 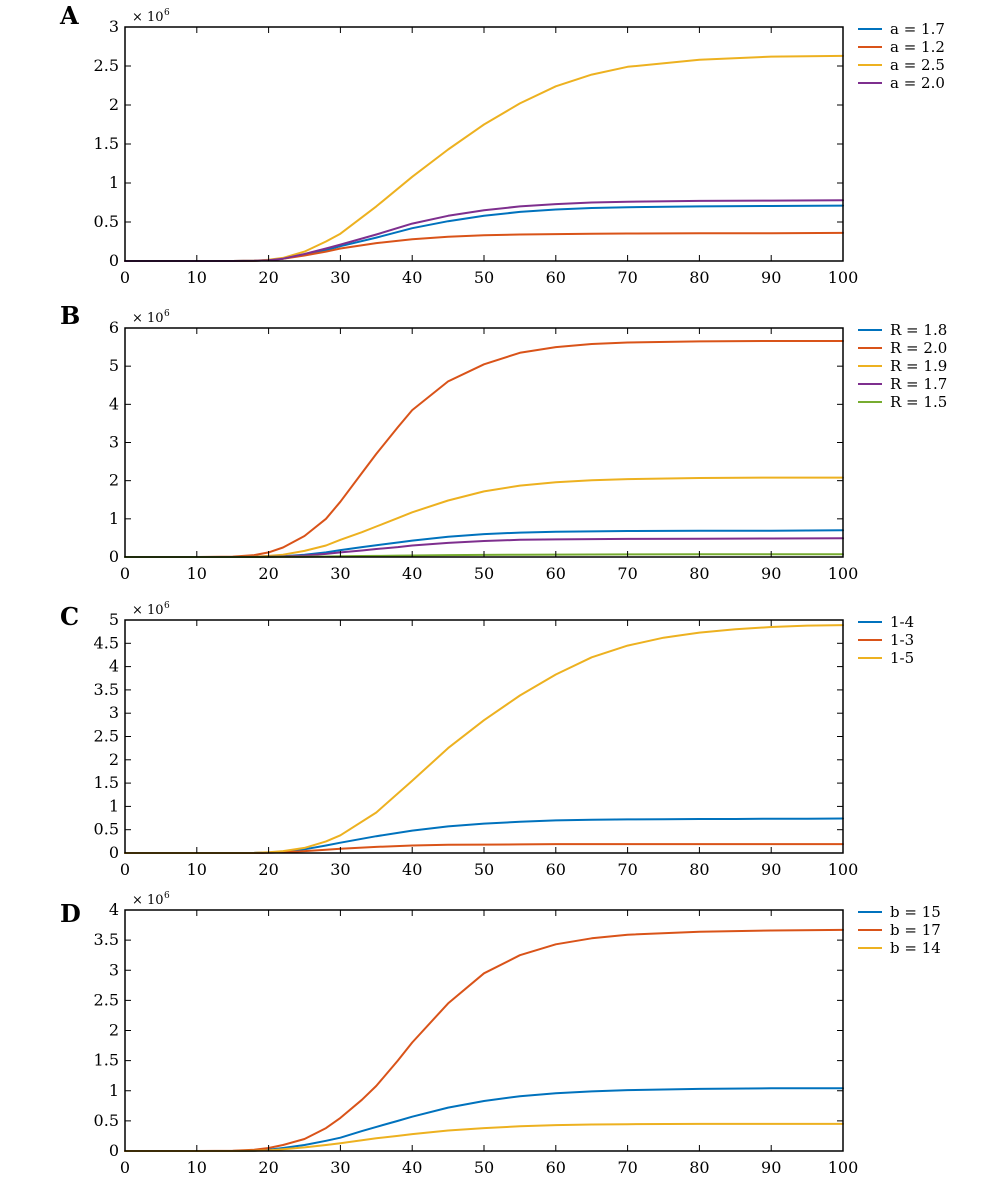 I want to click on legend-label: R = 2.0, so click(x=918, y=348).